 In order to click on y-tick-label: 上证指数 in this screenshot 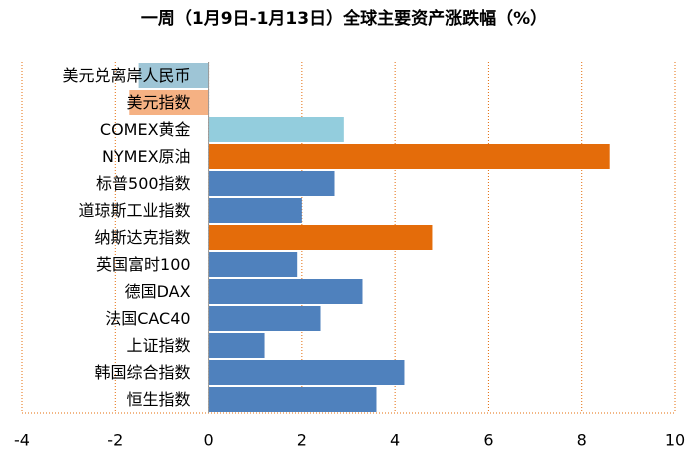, I will do `click(159, 345)`.